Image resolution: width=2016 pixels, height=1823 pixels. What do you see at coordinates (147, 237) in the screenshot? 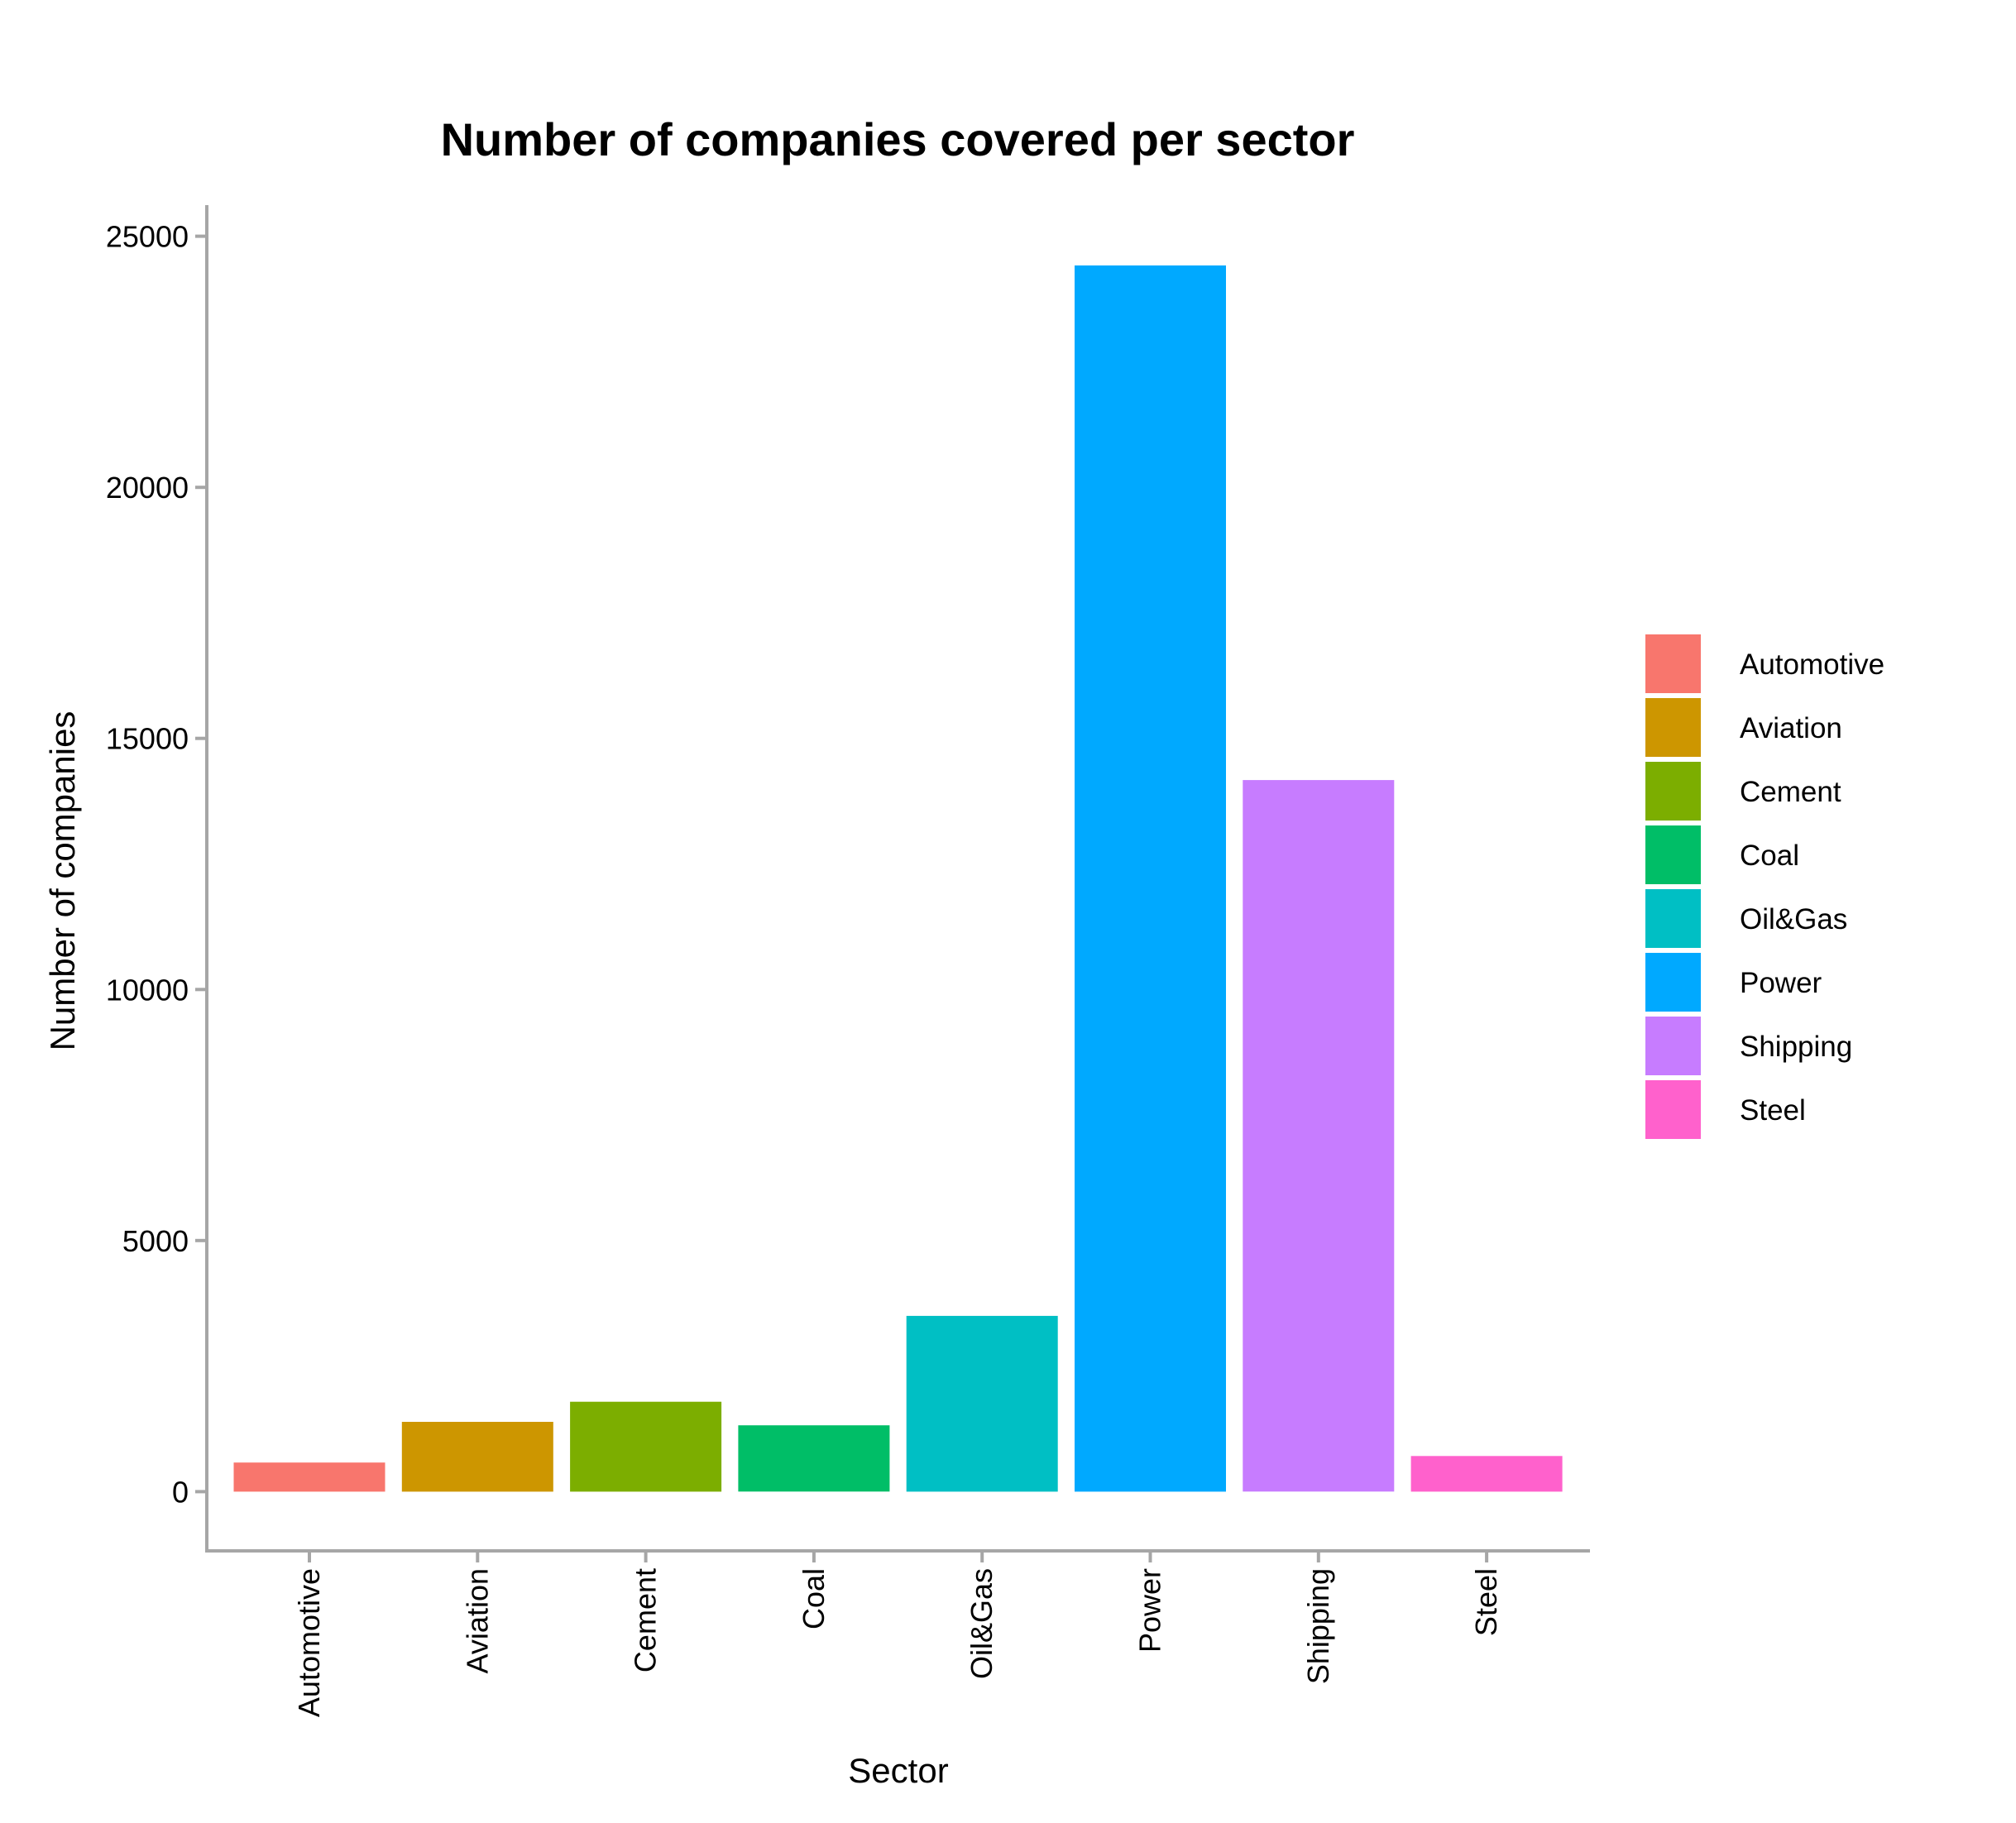
I see `y-tick-label: 25000` at bounding box center [147, 237].